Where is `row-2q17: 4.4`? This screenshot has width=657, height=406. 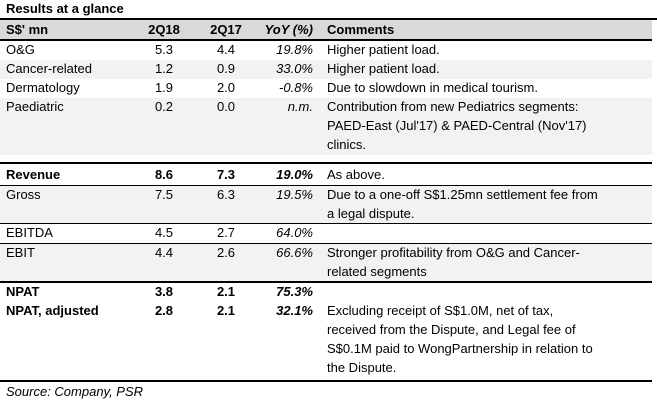 row-2q17: 4.4 is located at coordinates (226, 49).